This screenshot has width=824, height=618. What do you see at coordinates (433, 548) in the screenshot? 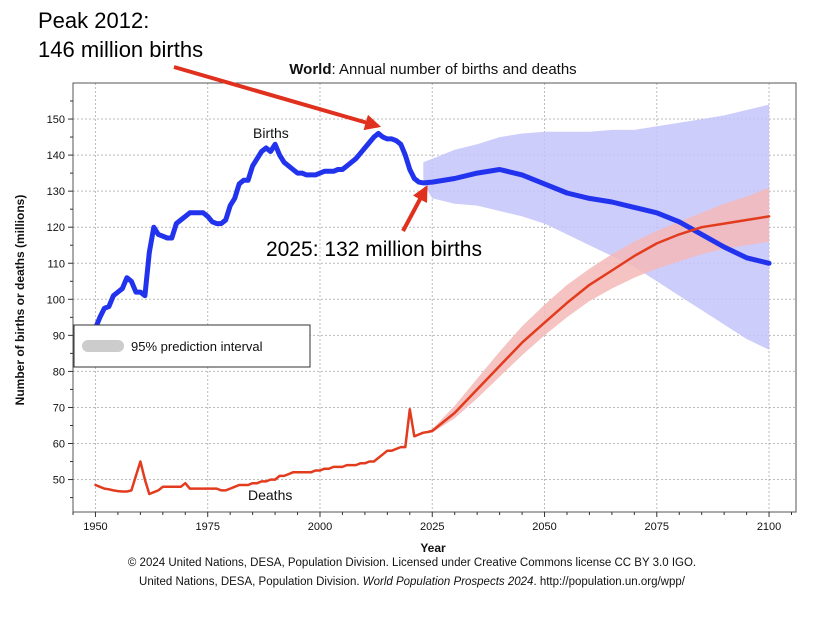
I see `x-axis-label: Year` at bounding box center [433, 548].